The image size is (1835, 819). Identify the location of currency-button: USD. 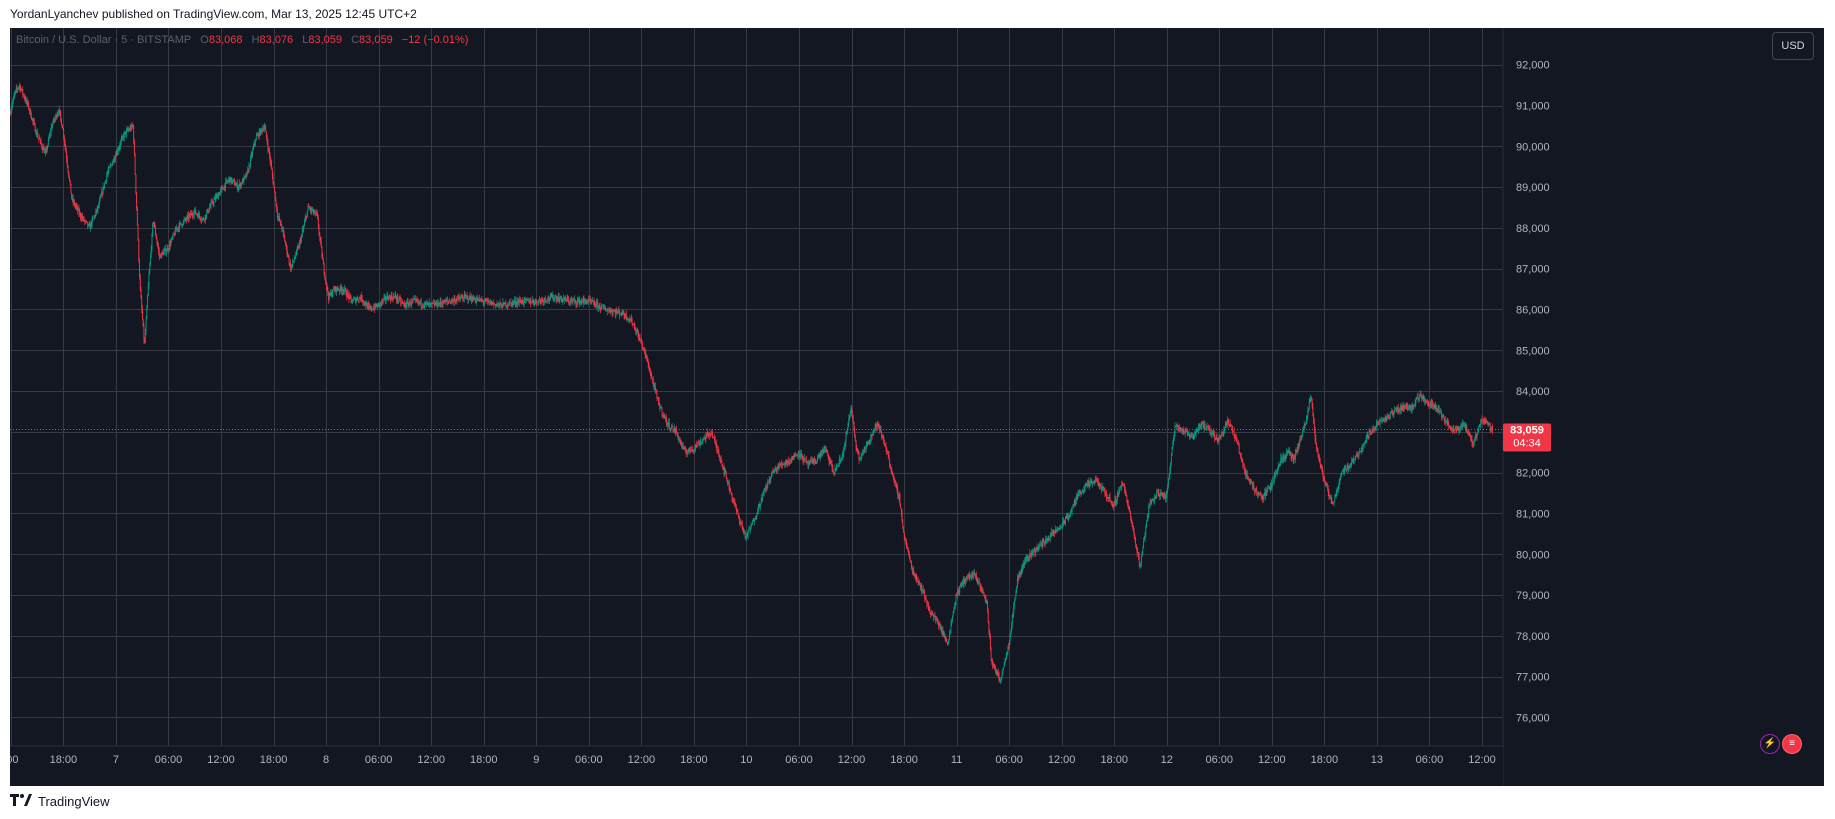
(1793, 46).